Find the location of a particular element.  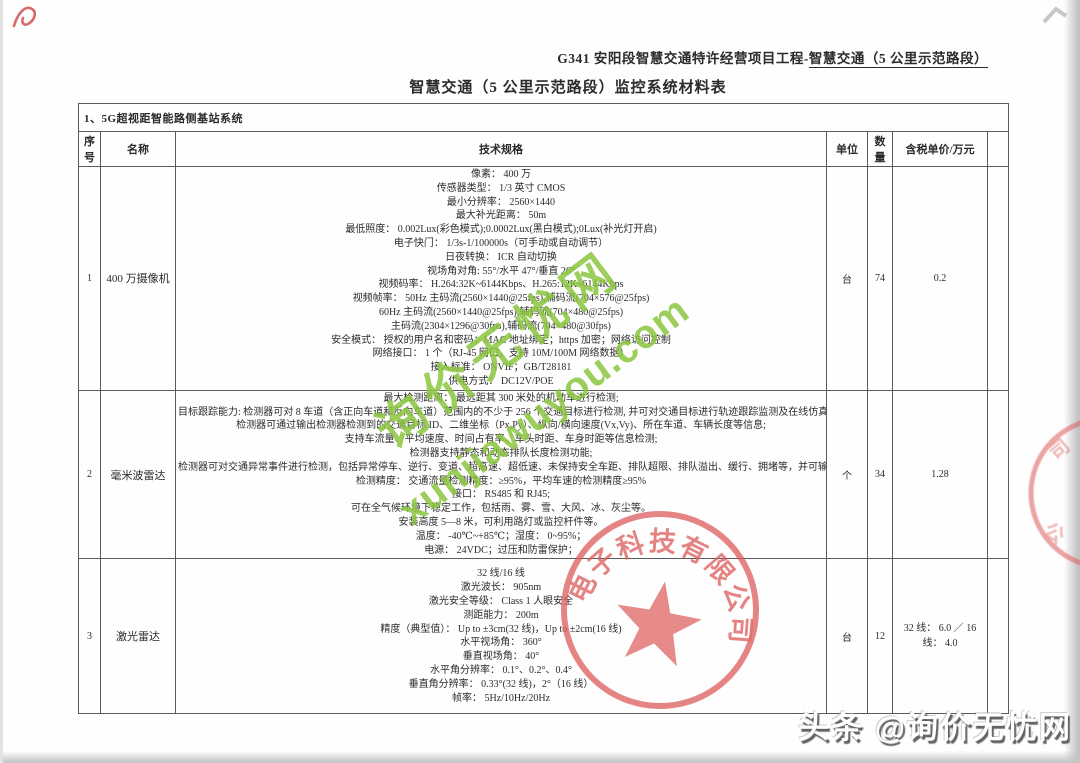

scan-artifact-icon is located at coordinates (1055, 15).